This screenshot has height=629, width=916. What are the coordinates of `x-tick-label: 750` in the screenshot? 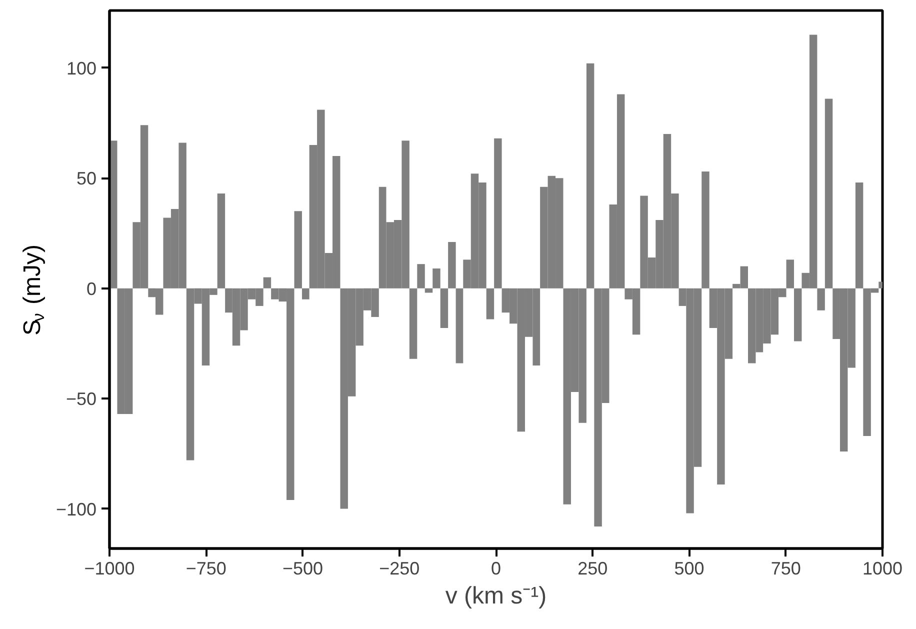 It's located at (785, 568).